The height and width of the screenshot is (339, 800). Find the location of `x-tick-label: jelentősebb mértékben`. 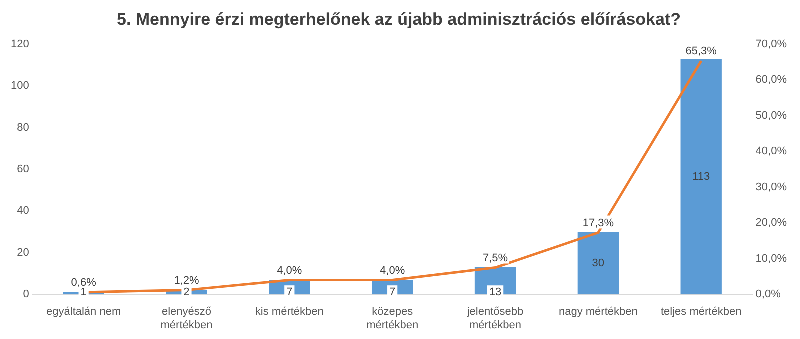

x-tick-label: jelentősebb mértékben is located at coordinates (495, 319).